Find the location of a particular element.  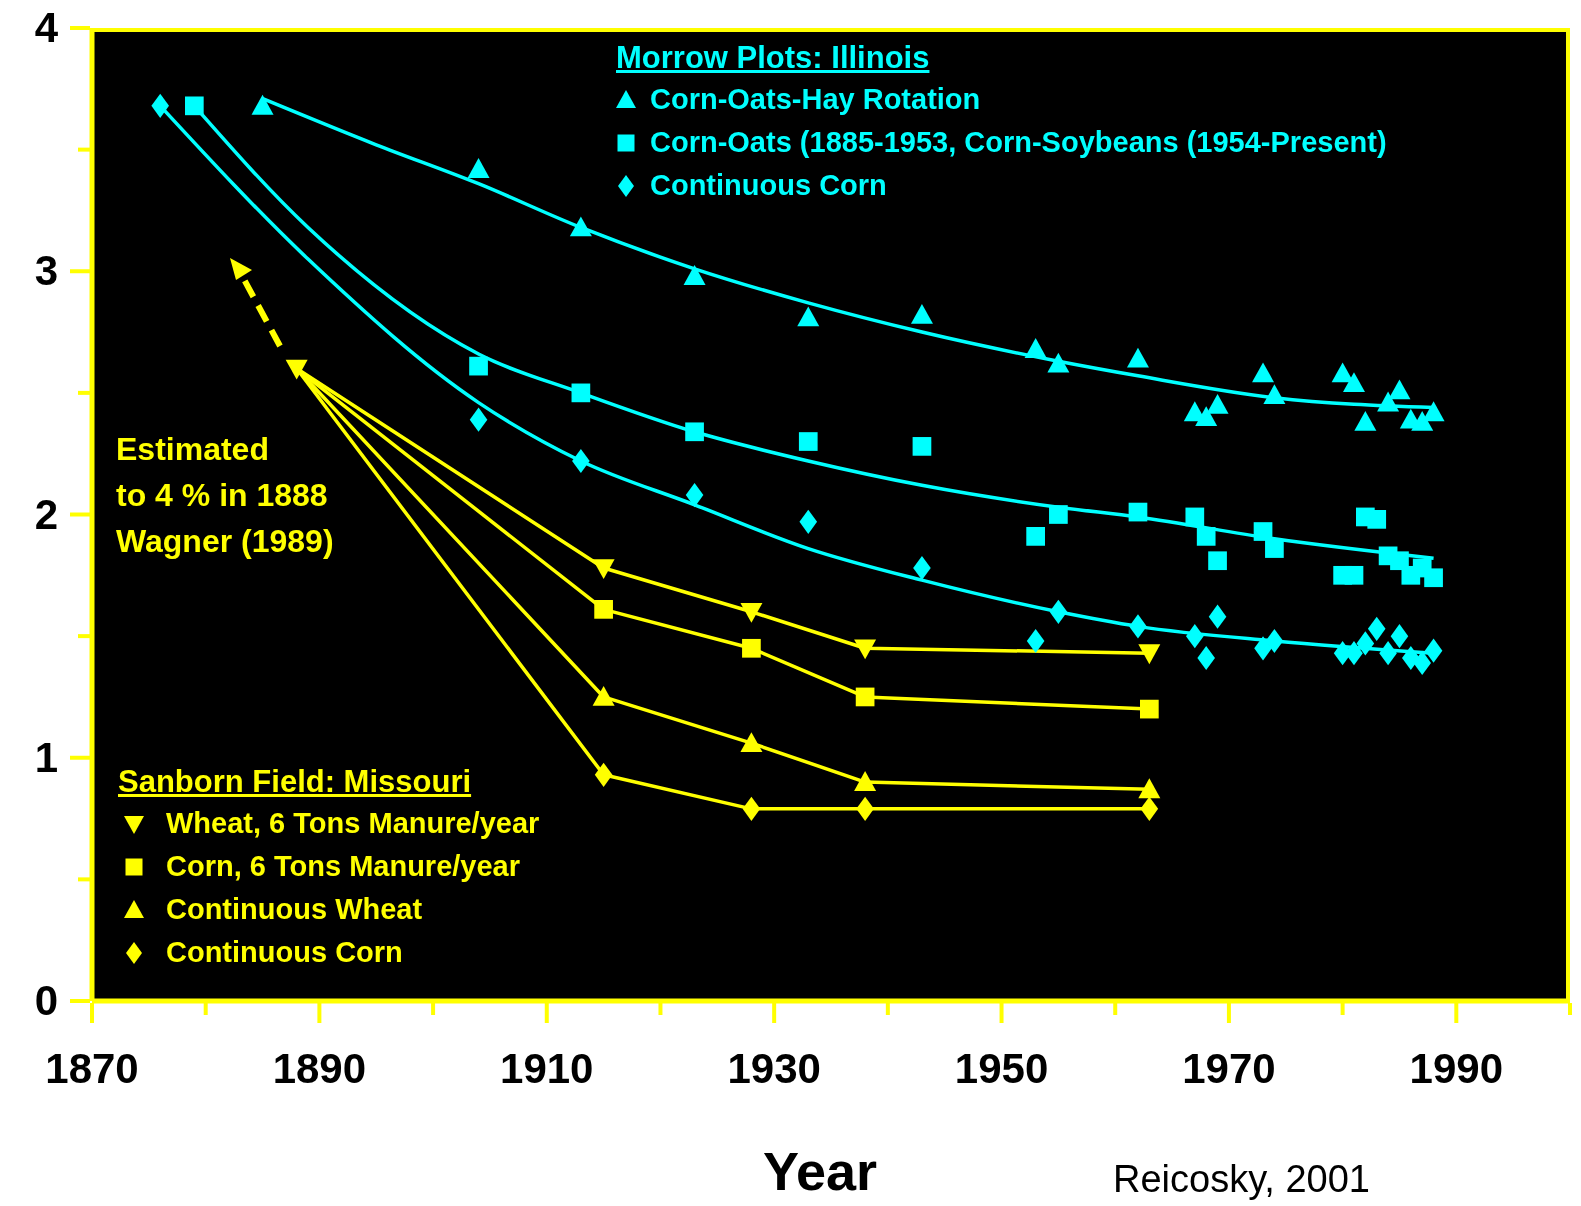

legend-label: Corn-Oats-Hay Rotation is located at coordinates (815, 99).